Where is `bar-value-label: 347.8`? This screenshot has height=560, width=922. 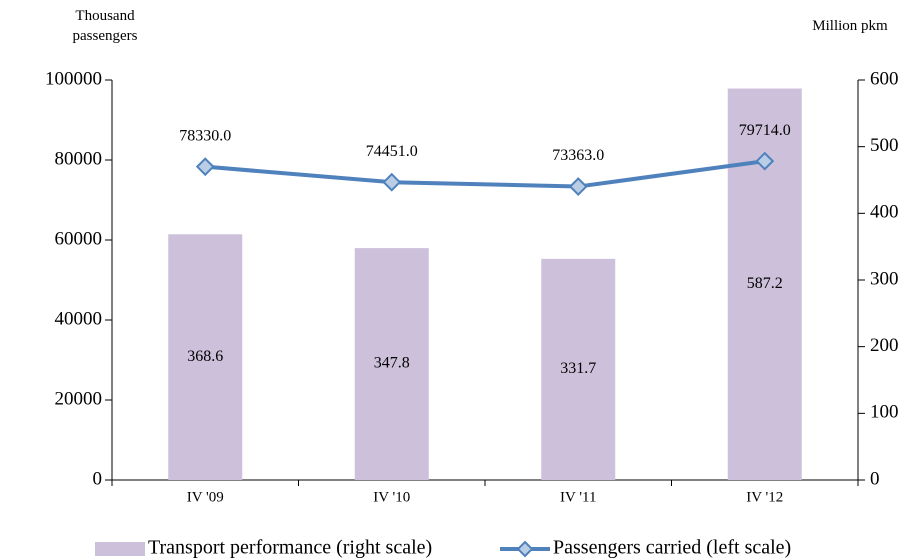
bar-value-label: 347.8 is located at coordinates (392, 363).